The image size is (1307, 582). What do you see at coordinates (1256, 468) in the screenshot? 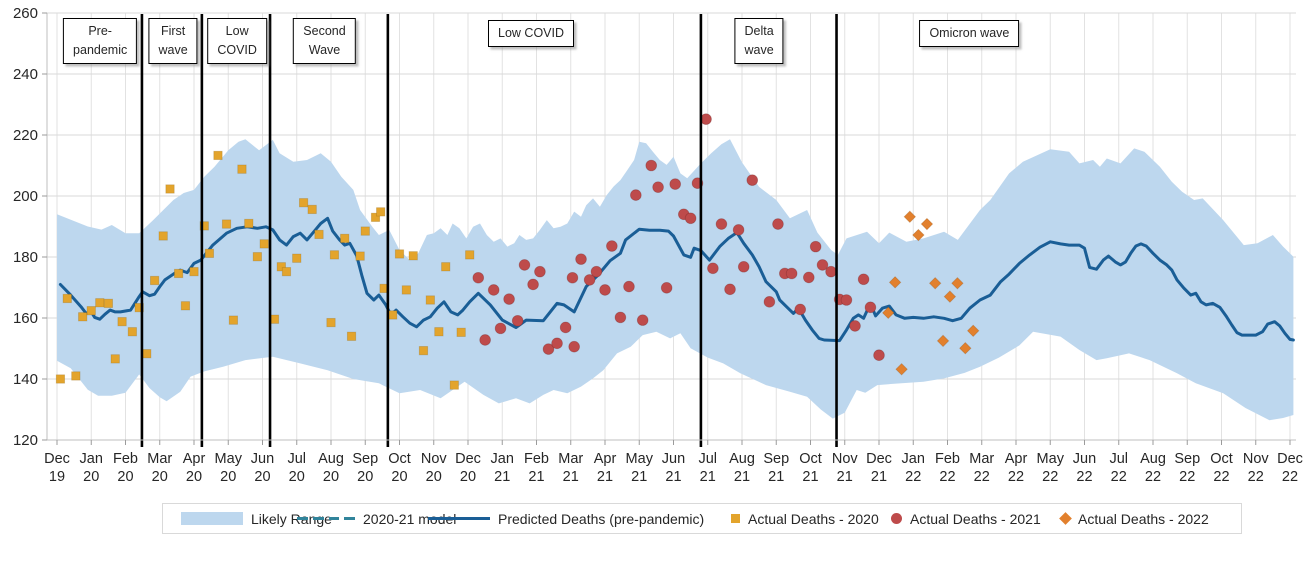
I see `x-tick-label: Nov 22` at bounding box center [1256, 468].